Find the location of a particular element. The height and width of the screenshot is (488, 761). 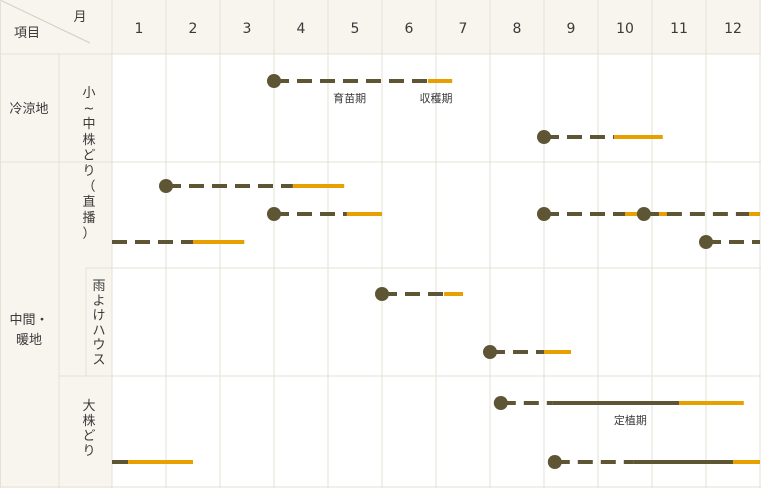

type-label: 小~中株どり（直播） is located at coordinates (88, 163).